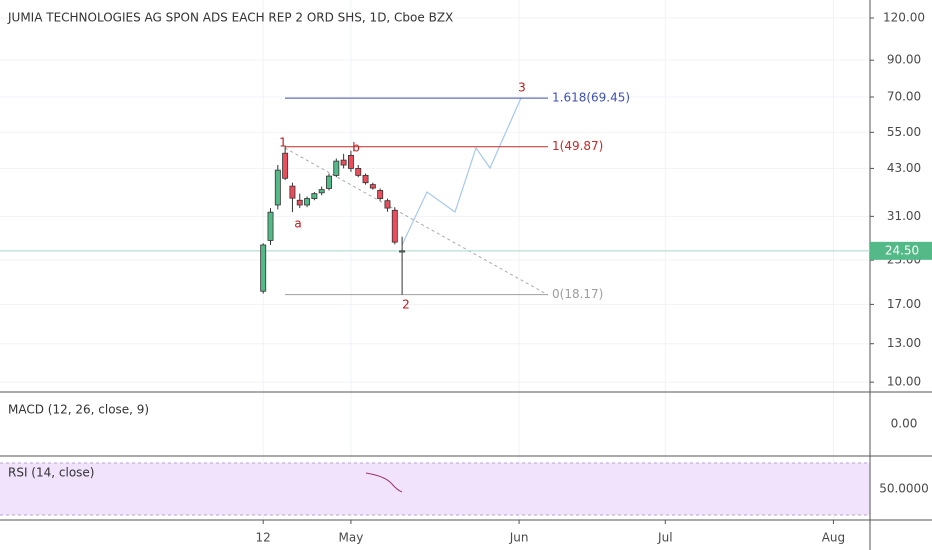 This screenshot has height=550, width=932. I want to click on y-tick-label: 13.00, so click(904, 343).